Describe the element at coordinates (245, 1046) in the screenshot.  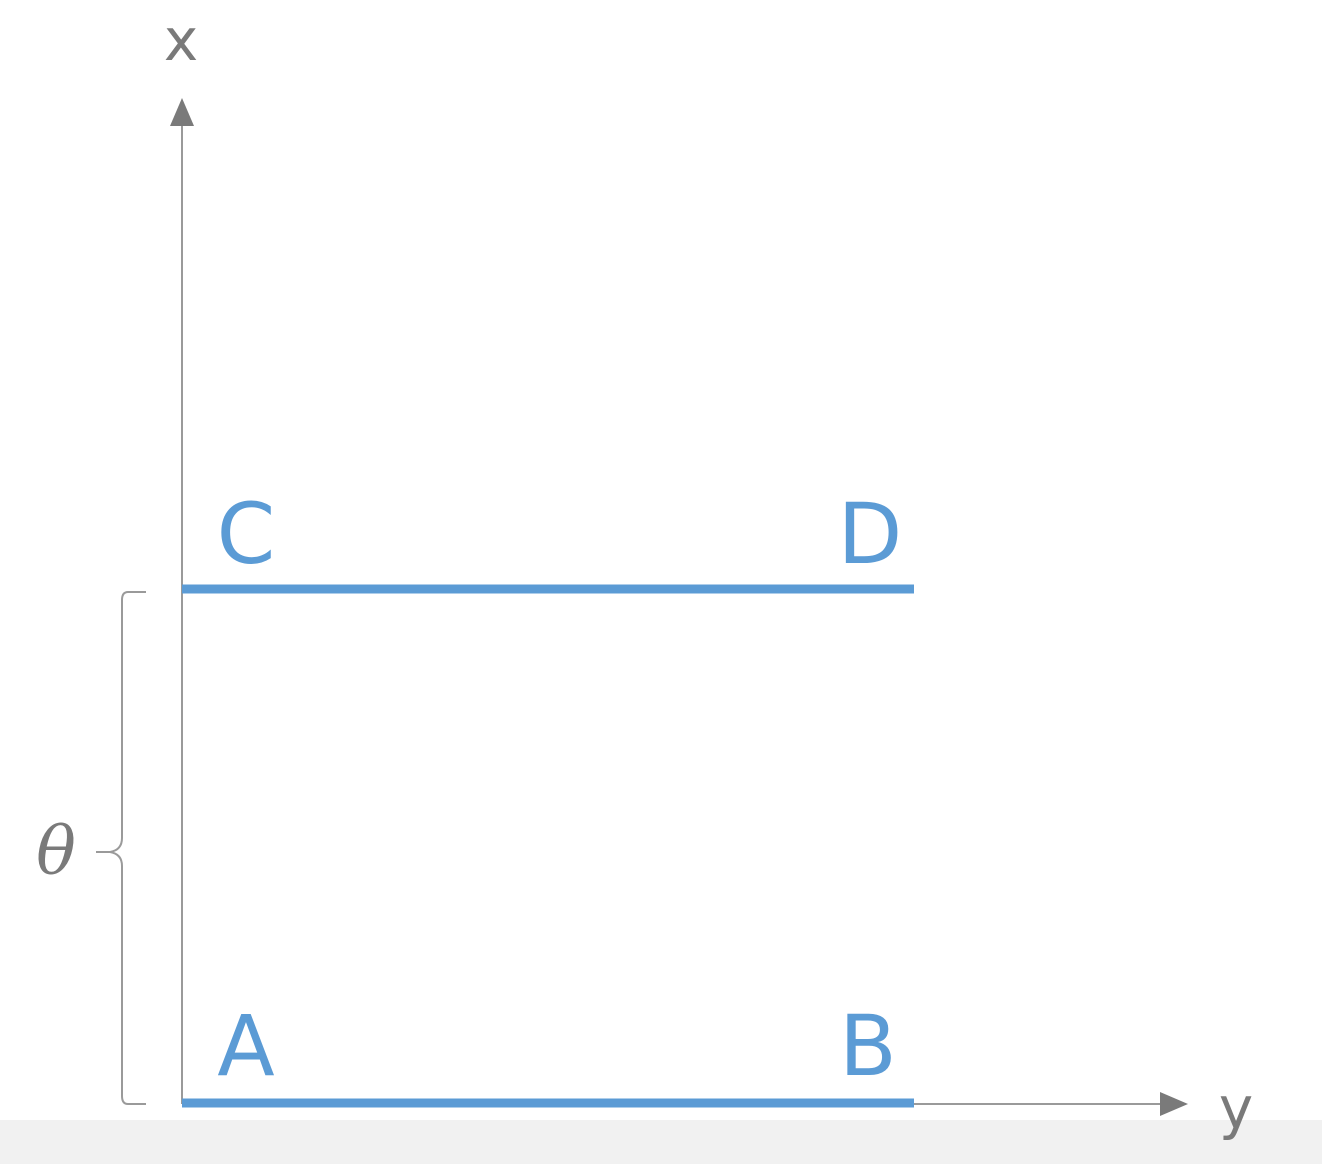
I see `point-label-a: A` at that location.